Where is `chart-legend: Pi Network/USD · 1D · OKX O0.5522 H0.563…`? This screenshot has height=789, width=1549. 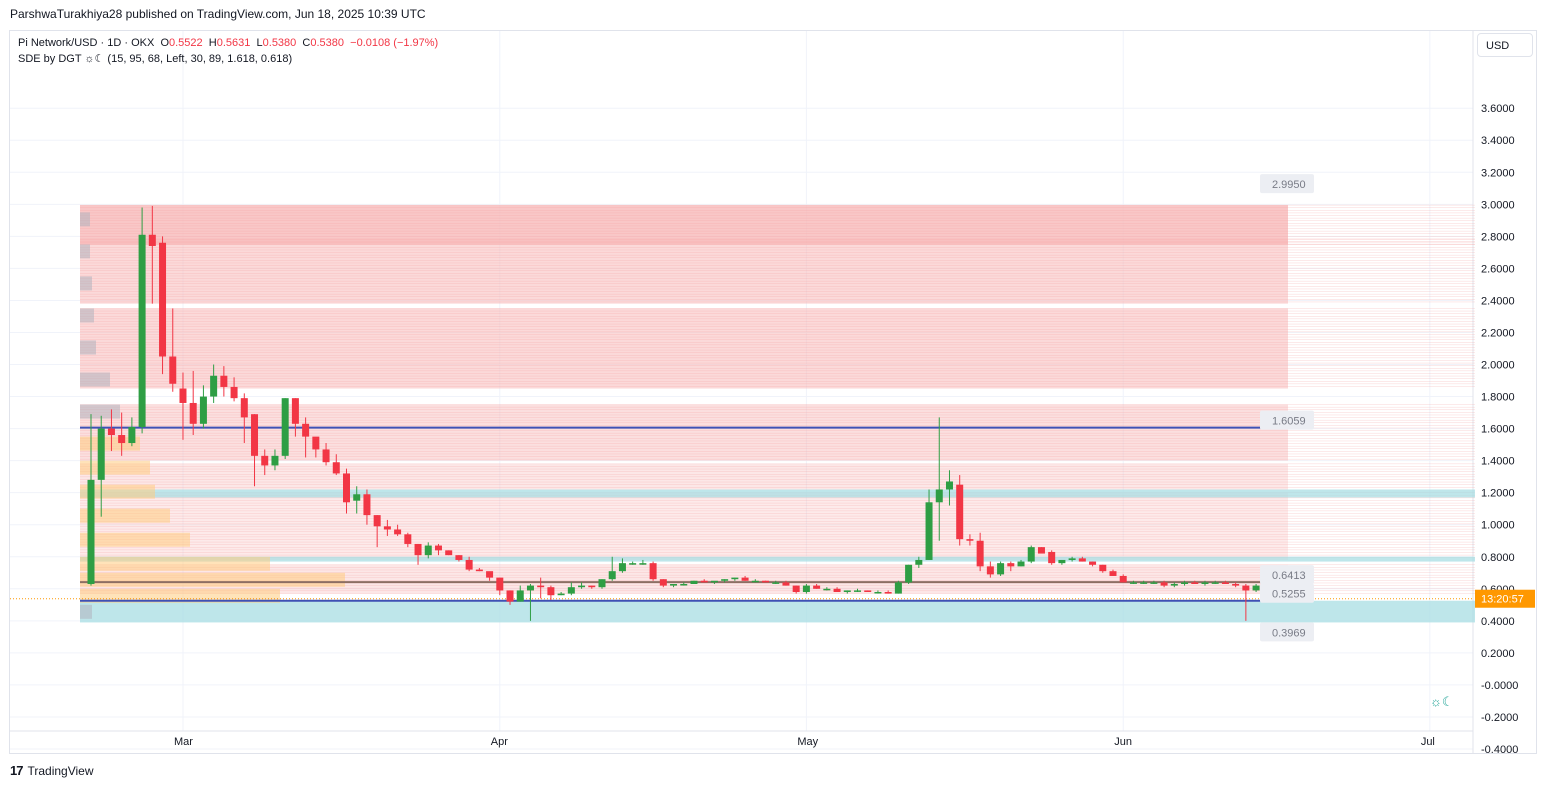
chart-legend: Pi Network/USD · 1D · OKX O0.5522 H0.563… is located at coordinates (228, 51).